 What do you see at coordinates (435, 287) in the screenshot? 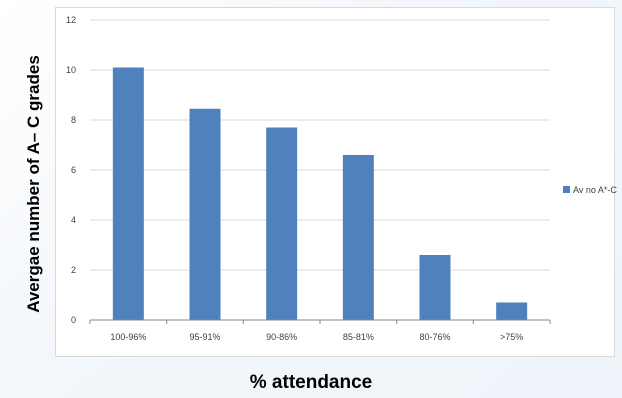
I see `bar-80-76%` at bounding box center [435, 287].